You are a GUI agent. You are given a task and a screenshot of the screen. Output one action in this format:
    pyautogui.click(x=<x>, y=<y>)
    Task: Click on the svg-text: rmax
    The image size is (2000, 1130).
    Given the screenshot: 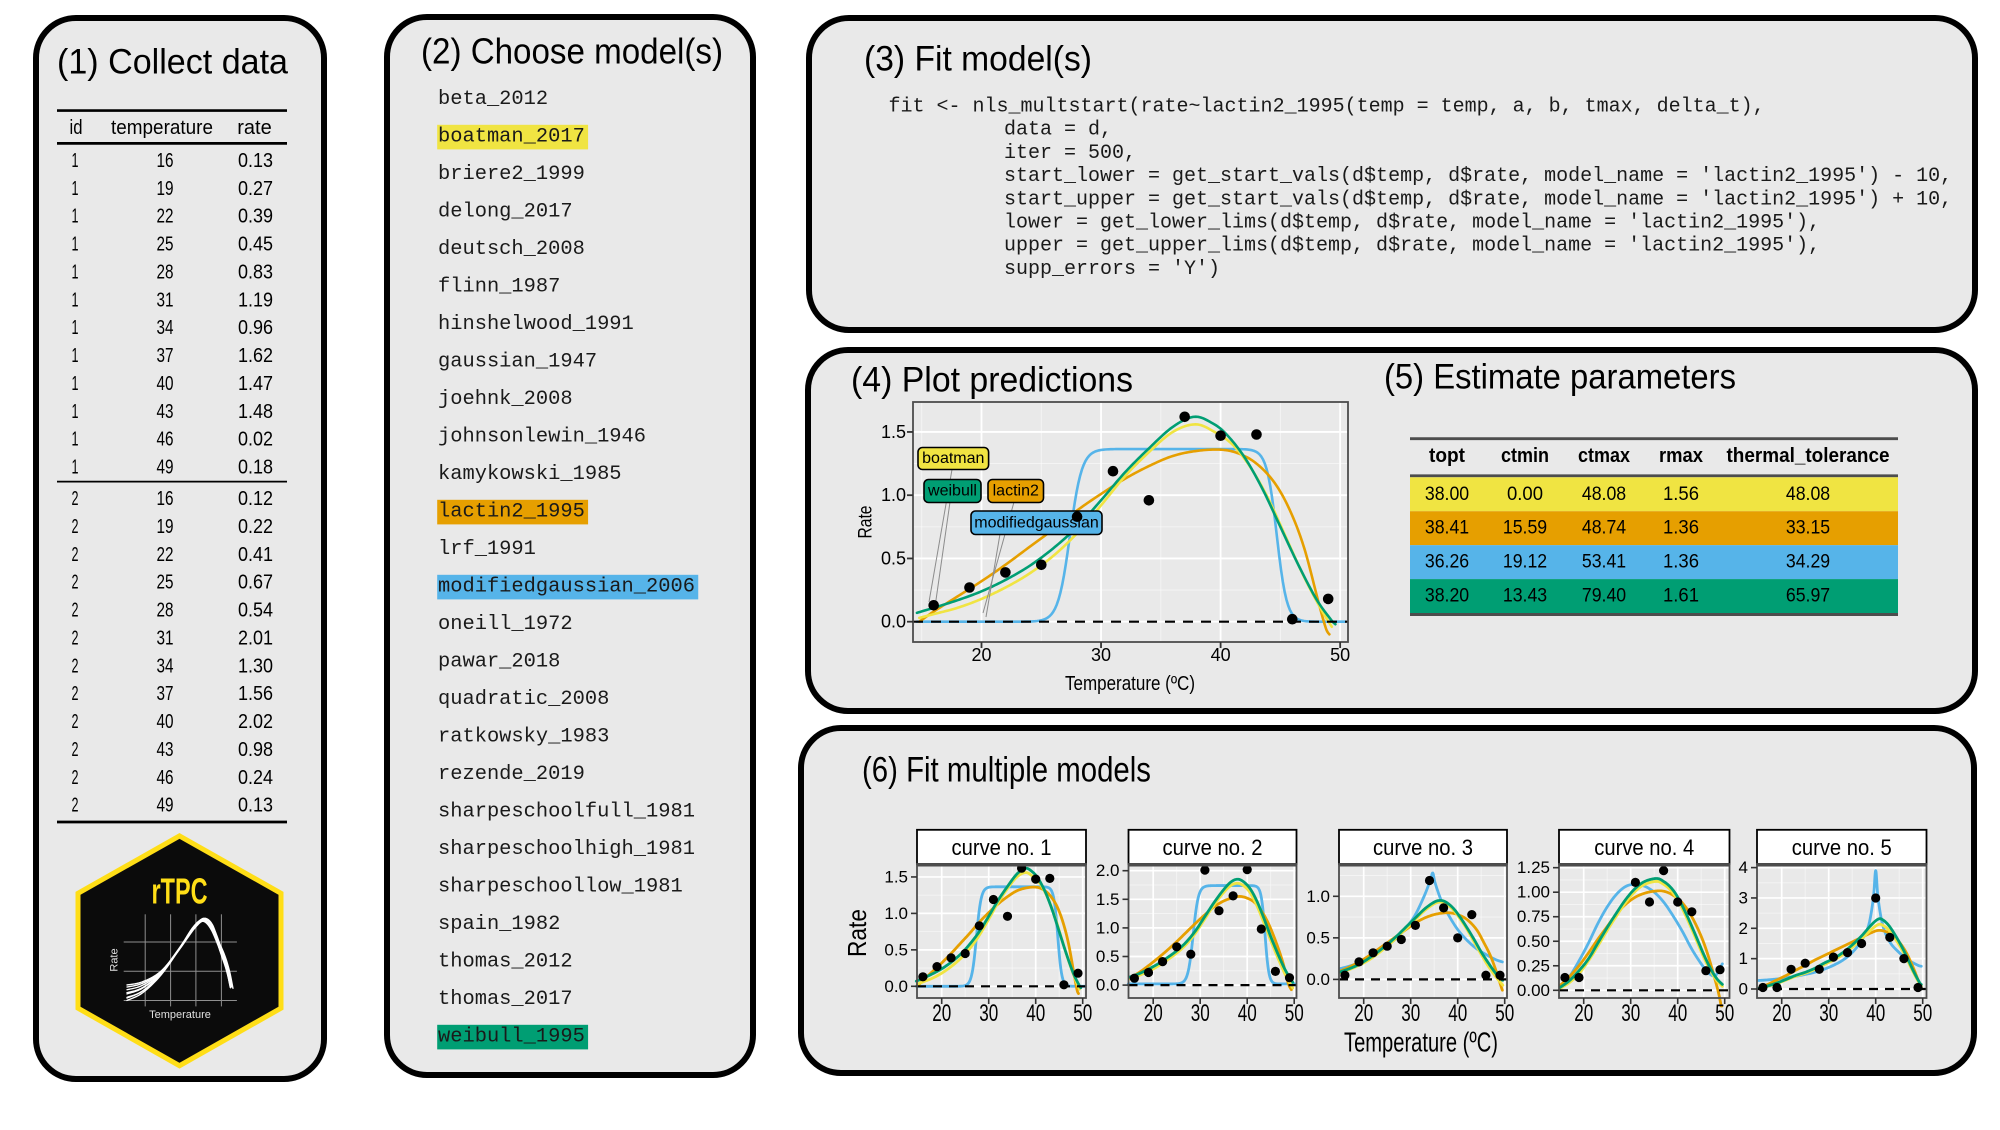 What is the action you would take?
    pyautogui.click(x=1681, y=456)
    